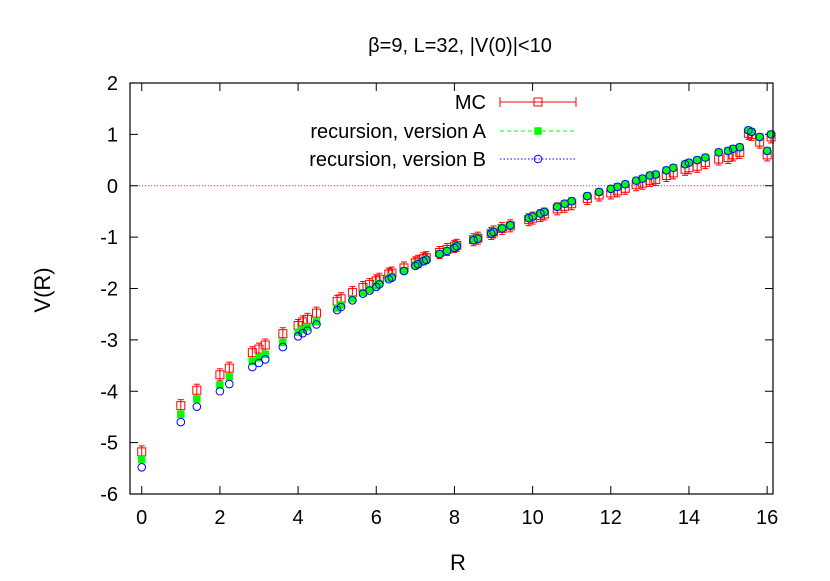 This screenshot has width=830, height=581. Describe the element at coordinates (298, 518) in the screenshot. I see `x-tick-label: 4` at that location.